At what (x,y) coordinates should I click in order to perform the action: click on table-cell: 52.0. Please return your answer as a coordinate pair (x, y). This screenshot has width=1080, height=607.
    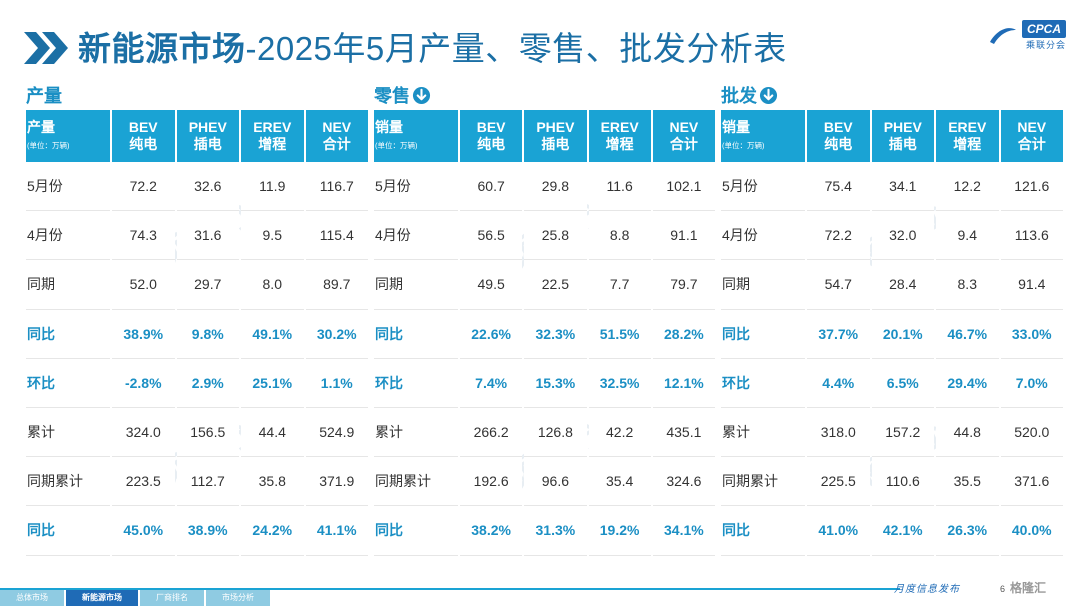
    Looking at the image, I should click on (143, 285).